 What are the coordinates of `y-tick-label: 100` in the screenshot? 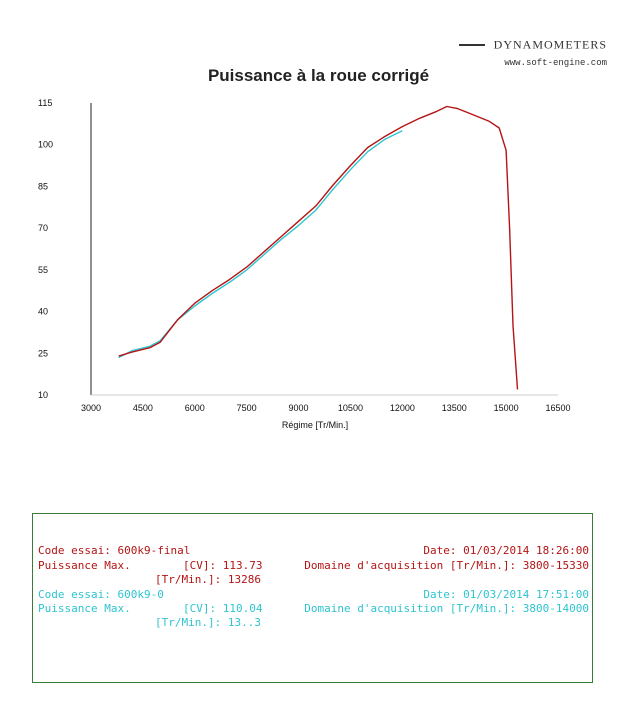 It's located at (45, 145).